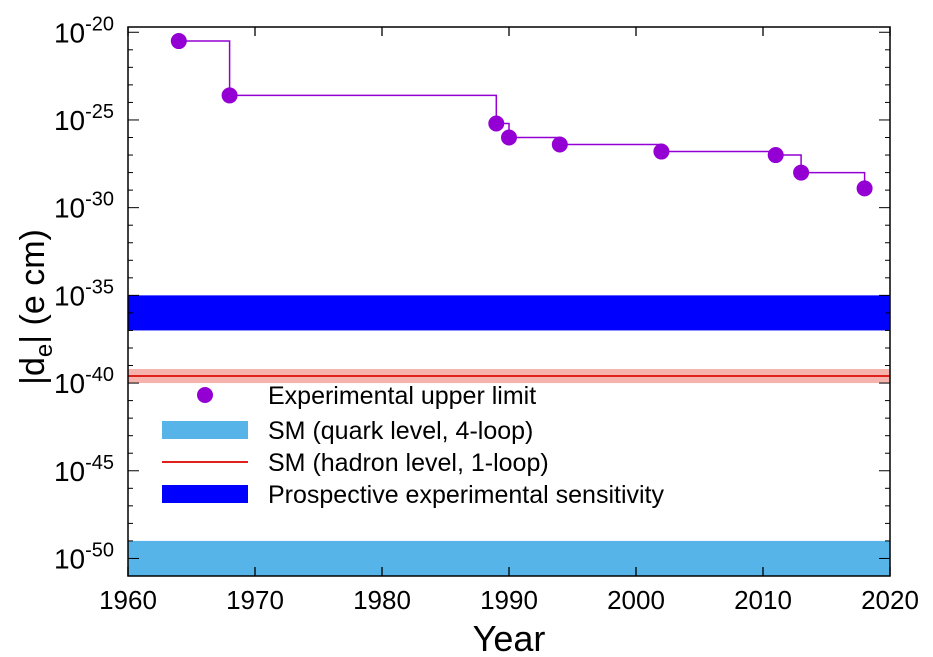 This screenshot has height=657, width=933. I want to click on y-tick-exponent: -30, so click(99, 200).